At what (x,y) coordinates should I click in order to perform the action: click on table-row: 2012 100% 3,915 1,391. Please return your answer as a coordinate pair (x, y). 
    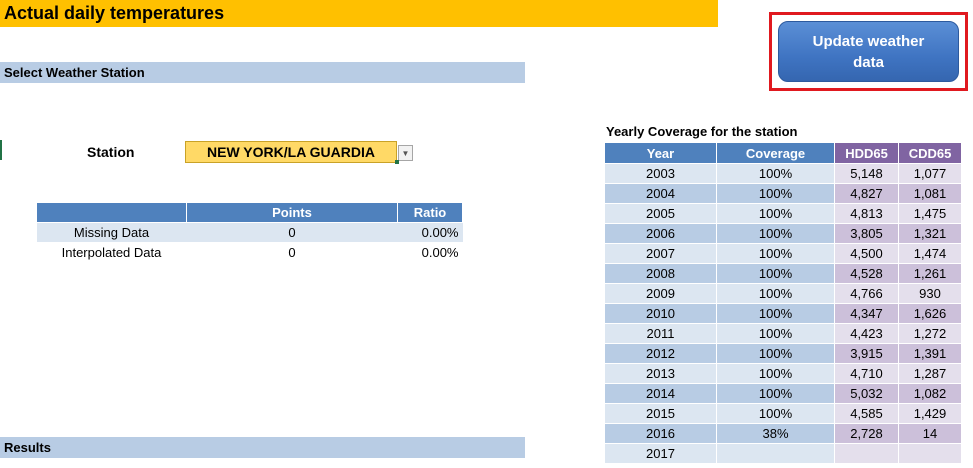
    Looking at the image, I should click on (783, 353).